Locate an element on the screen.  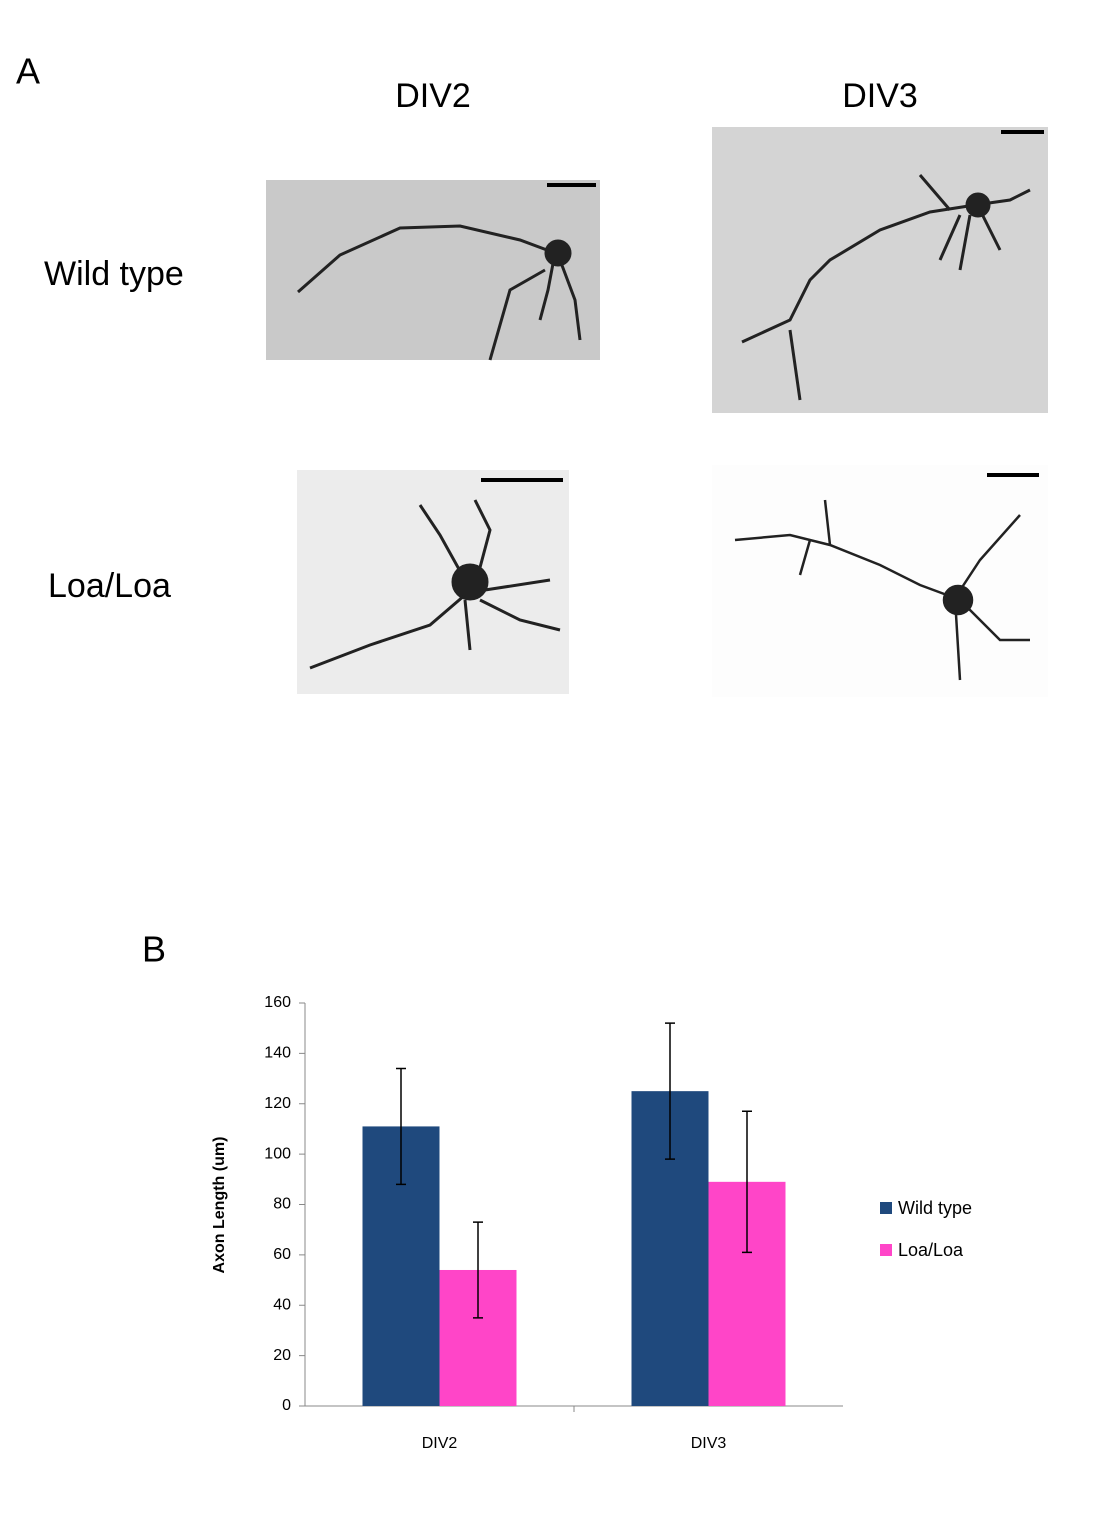
y-tick-label: 20 is located at coordinates (282, 1355).